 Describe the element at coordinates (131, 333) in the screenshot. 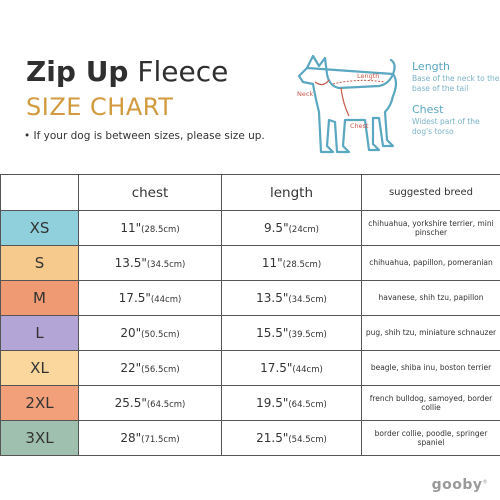

I see `chest-inches: 20"` at that location.